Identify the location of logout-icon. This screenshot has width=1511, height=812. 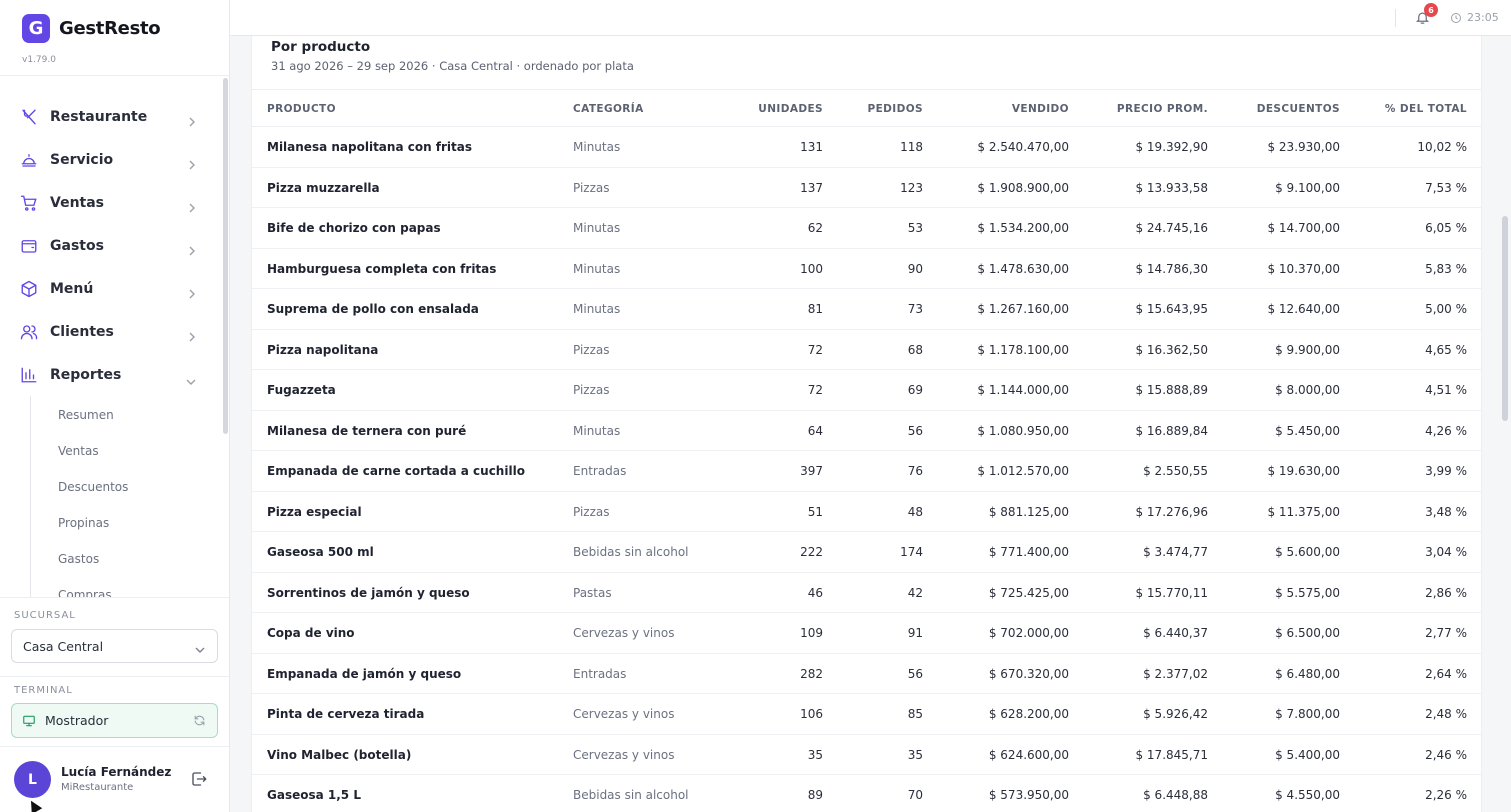
(199, 779).